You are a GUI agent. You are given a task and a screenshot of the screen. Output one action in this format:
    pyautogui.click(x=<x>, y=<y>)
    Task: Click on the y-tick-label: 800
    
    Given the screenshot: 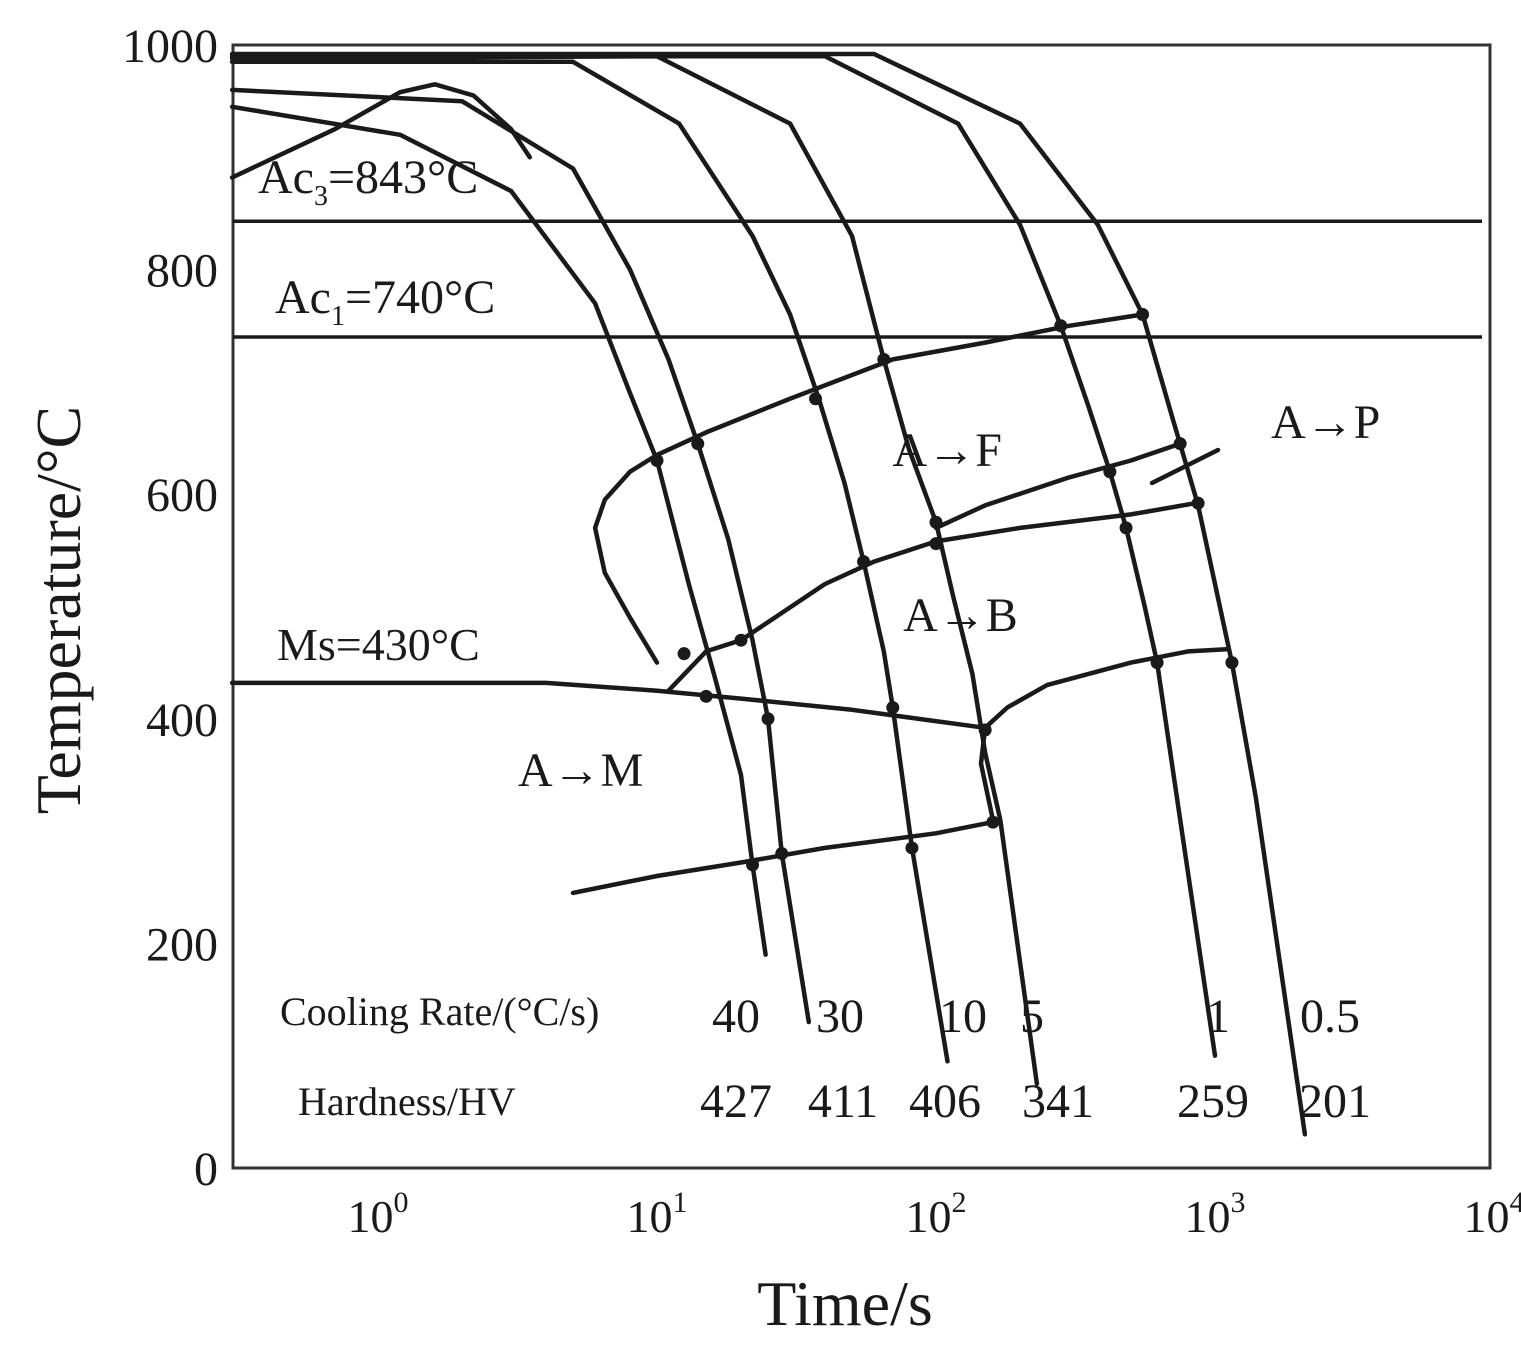 What is the action you would take?
    pyautogui.click(x=182, y=271)
    